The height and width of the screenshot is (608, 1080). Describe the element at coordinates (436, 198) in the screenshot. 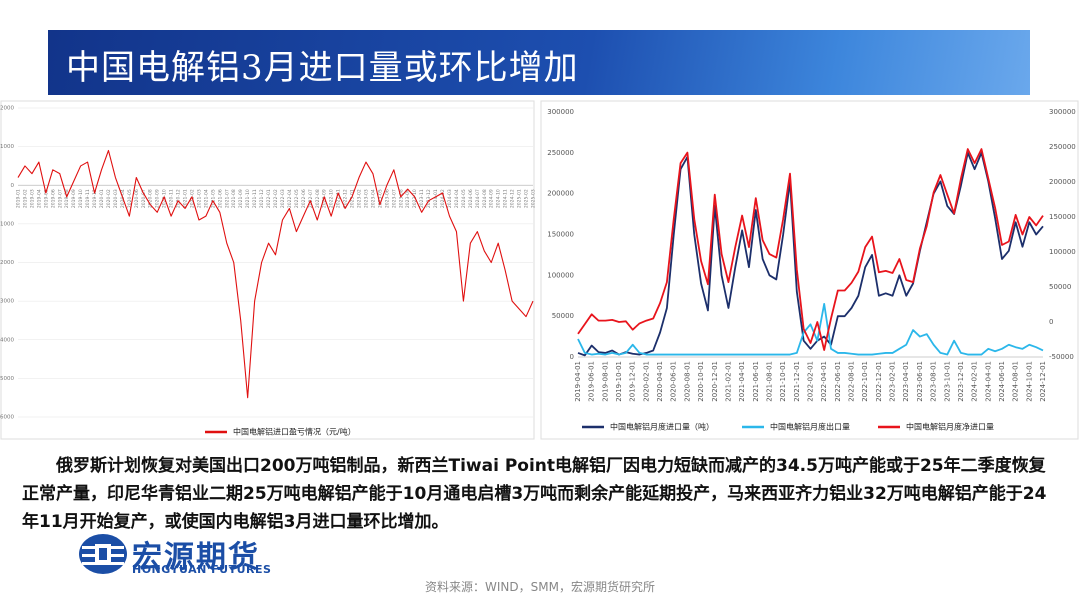

I see `x-tick-label: 2024-01` at that location.